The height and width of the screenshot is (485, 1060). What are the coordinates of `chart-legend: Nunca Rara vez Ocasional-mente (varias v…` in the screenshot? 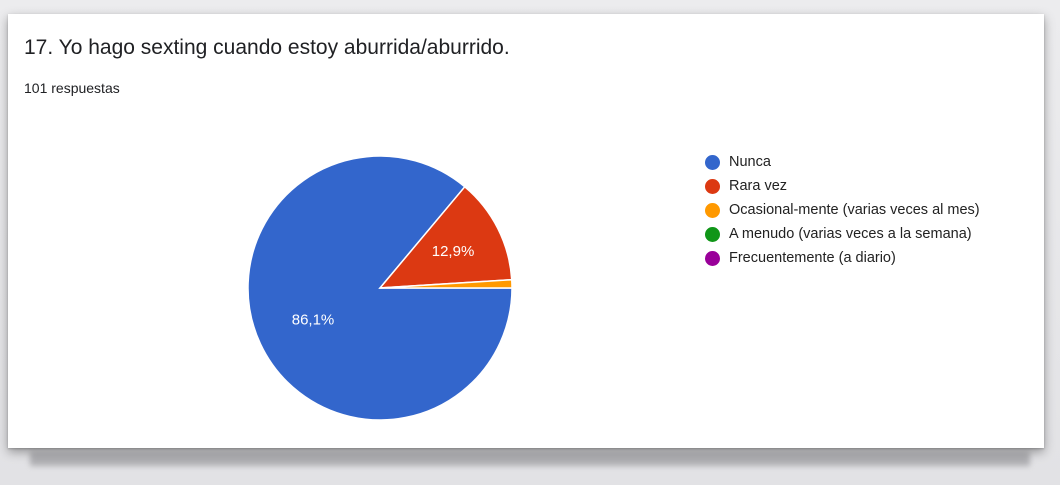 It's located at (842, 210).